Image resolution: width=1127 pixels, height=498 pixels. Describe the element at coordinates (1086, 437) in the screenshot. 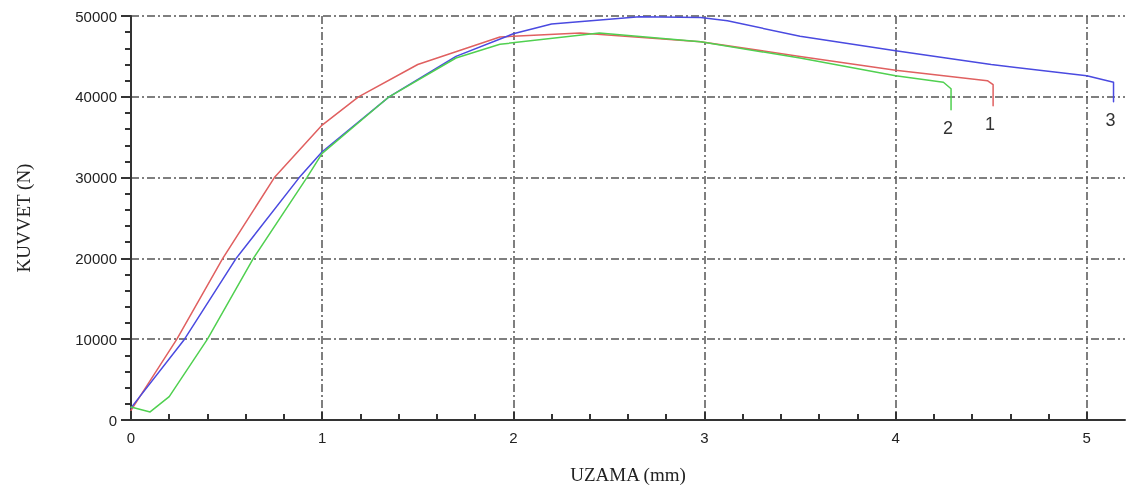

I see `x-tick-label: 5` at that location.